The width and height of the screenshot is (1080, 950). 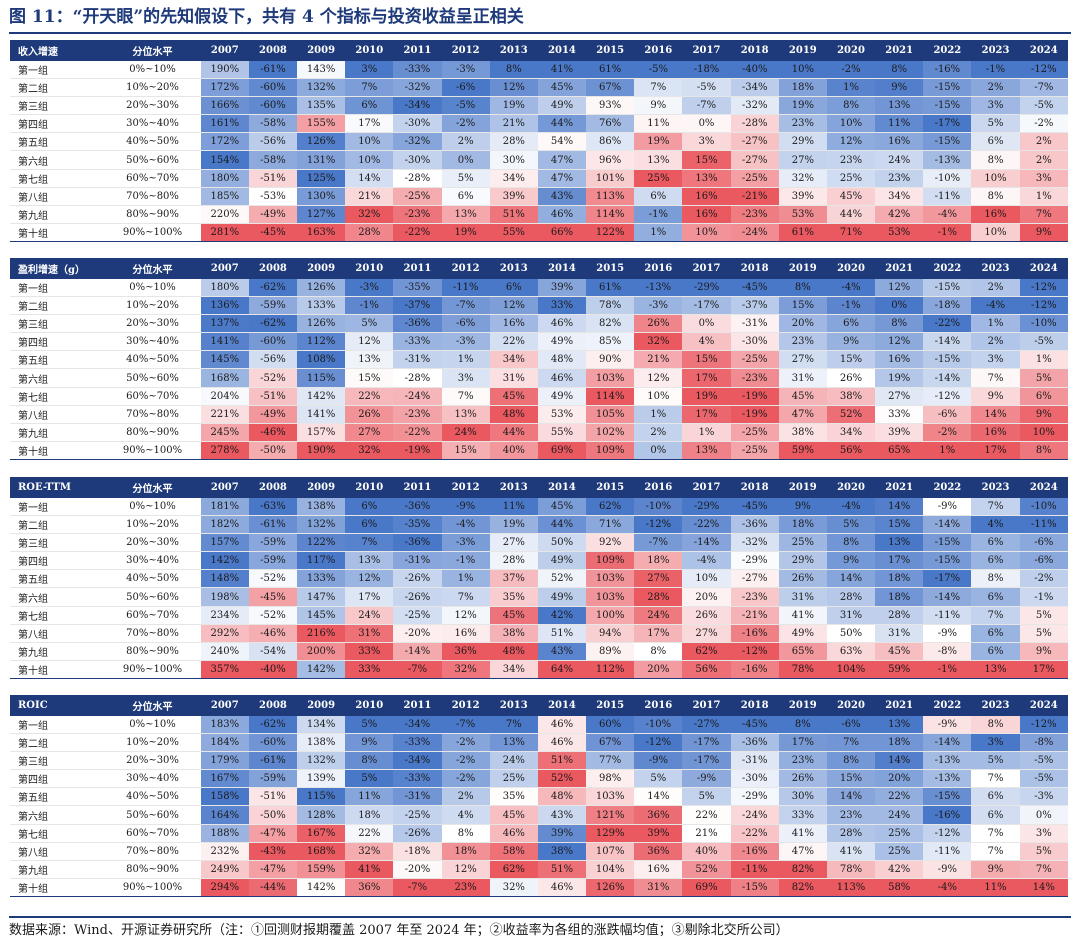 What do you see at coordinates (706, 196) in the screenshot?
I see `return-cell: 16%` at bounding box center [706, 196].